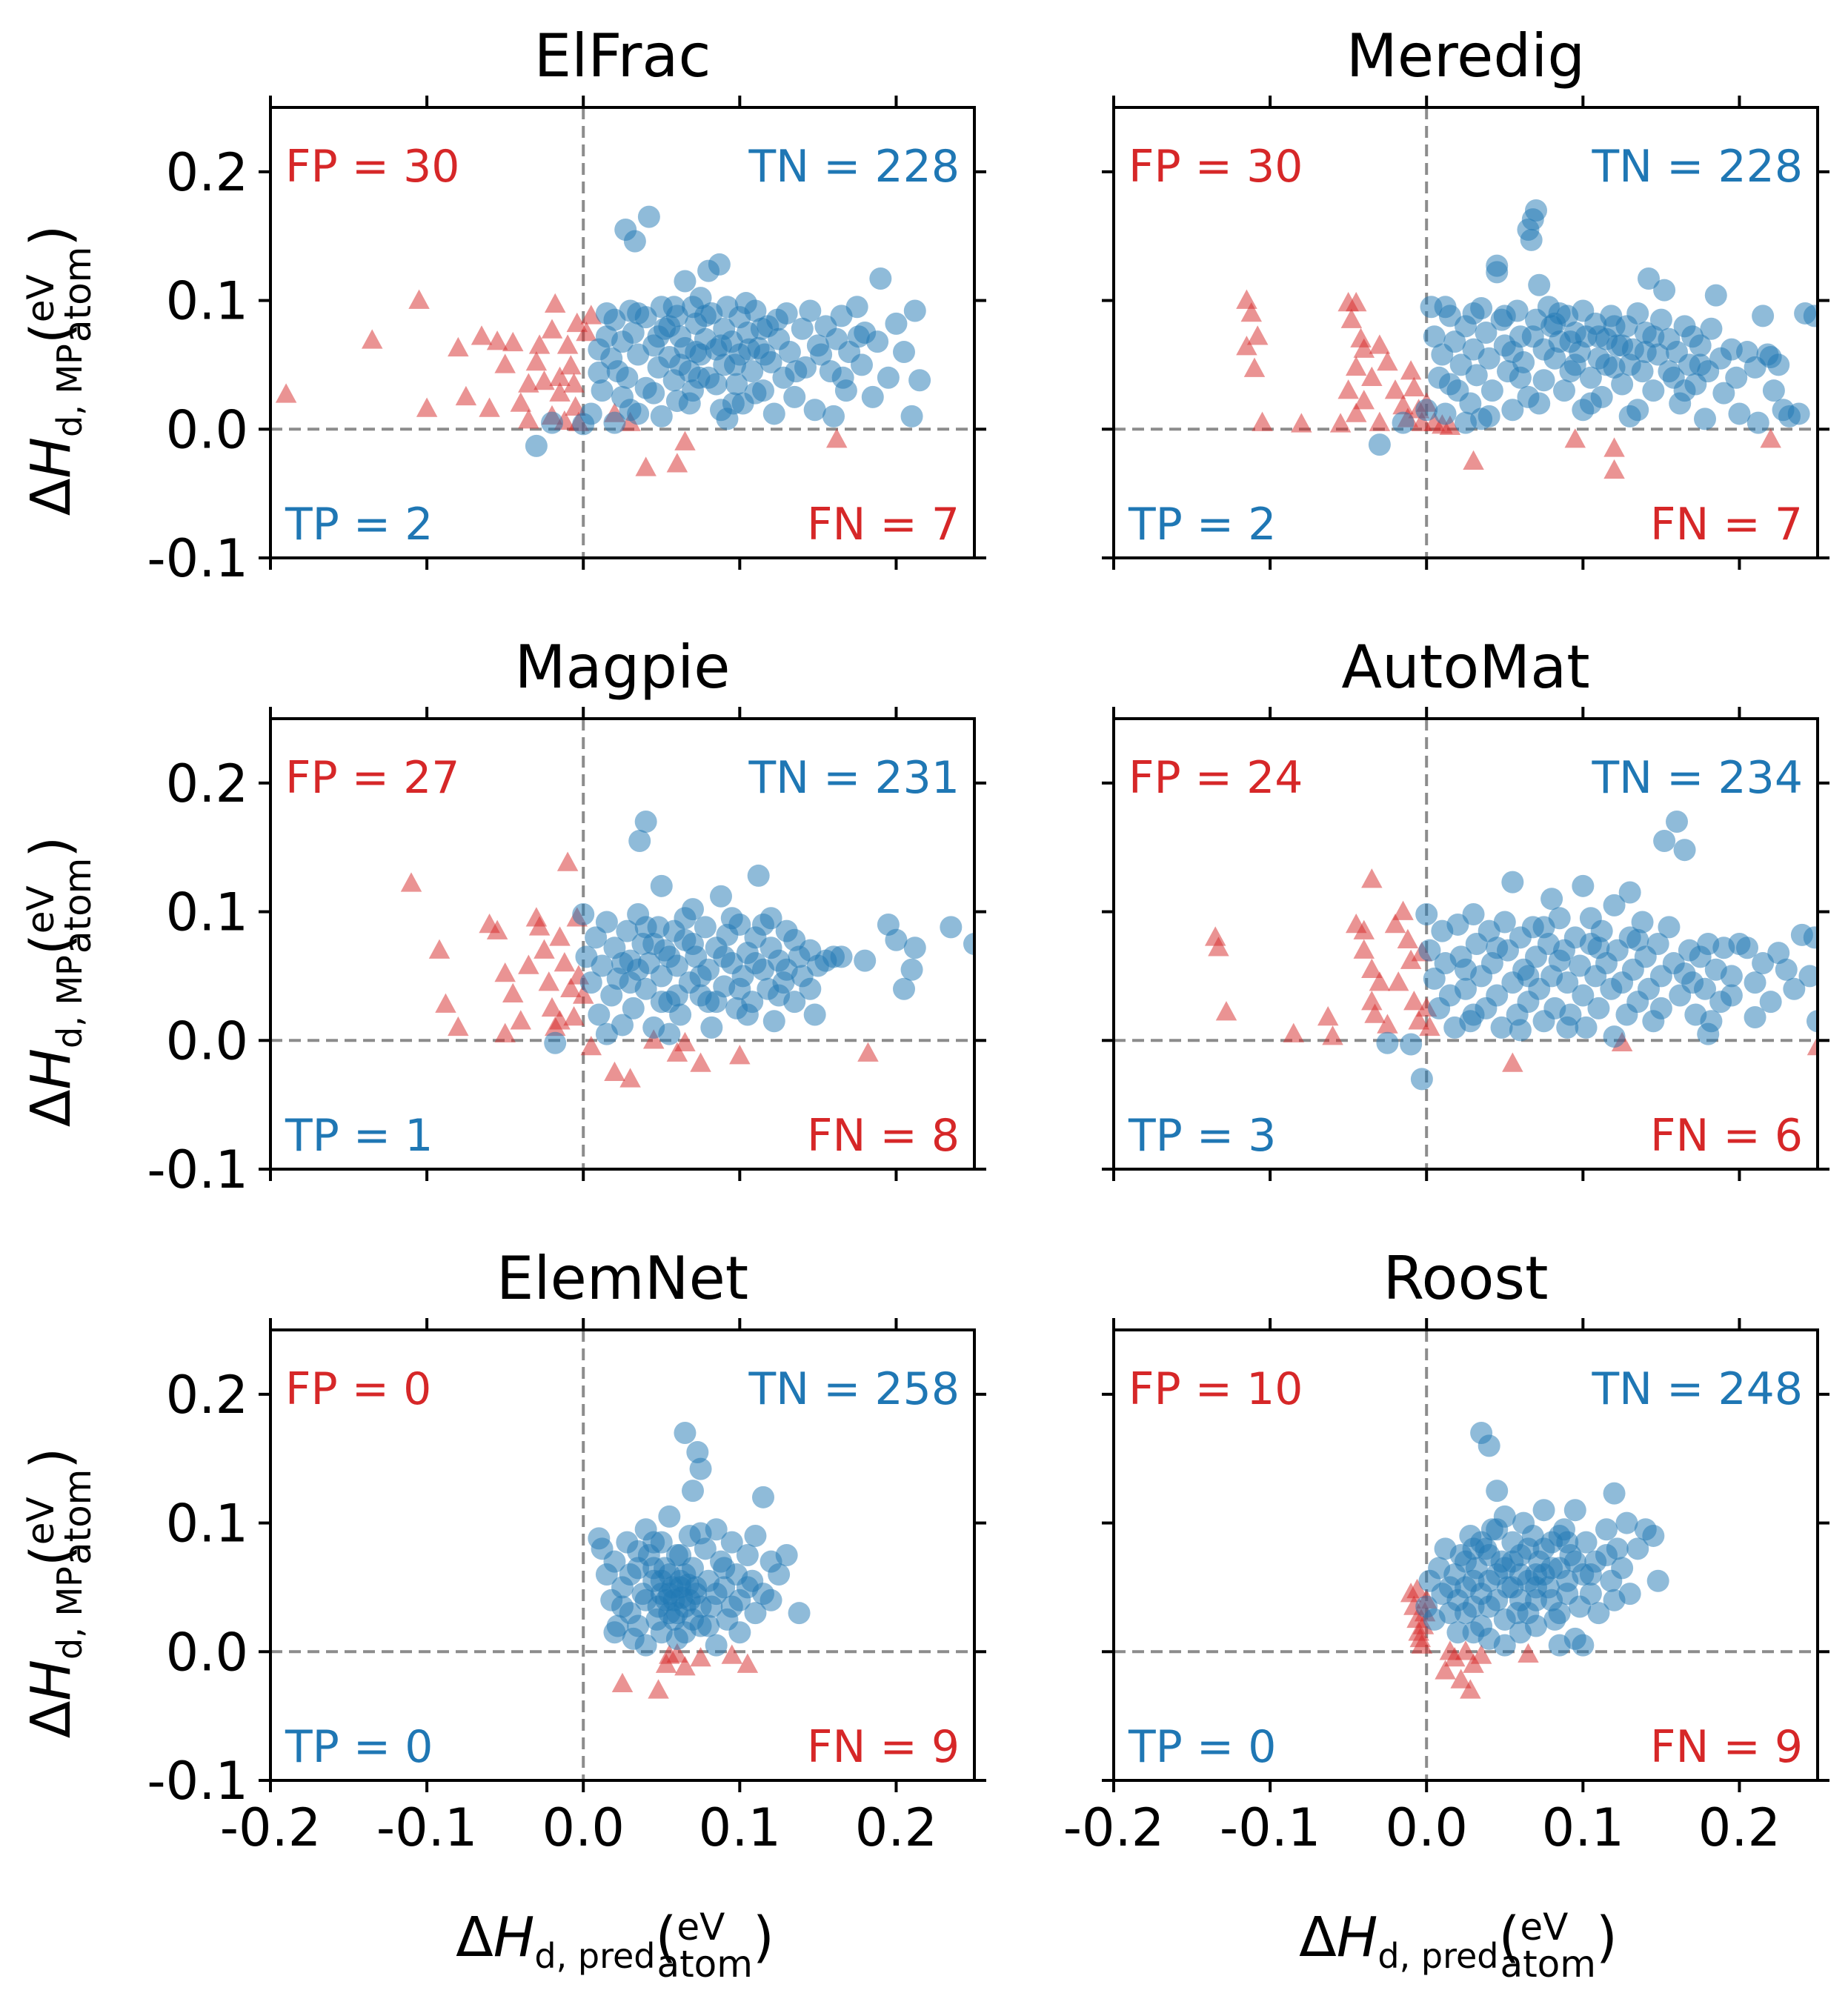 The image size is (1848, 1996). What do you see at coordinates (1216, 1389) in the screenshot?
I see `count-fp: FP = 10` at bounding box center [1216, 1389].